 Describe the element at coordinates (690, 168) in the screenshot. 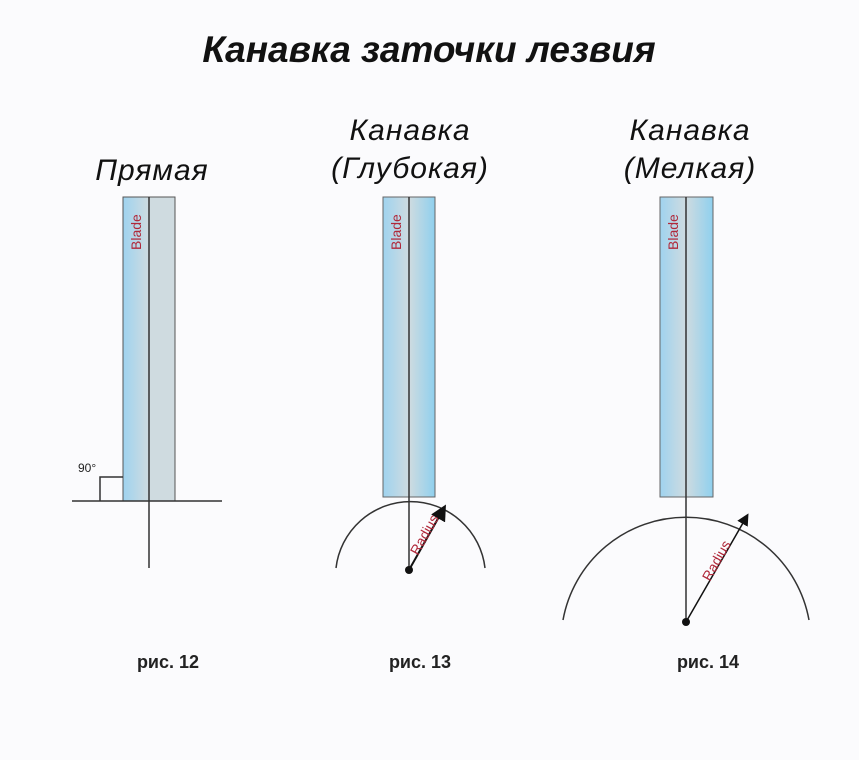

I see `figure-label-line2: (Мелкая)` at that location.